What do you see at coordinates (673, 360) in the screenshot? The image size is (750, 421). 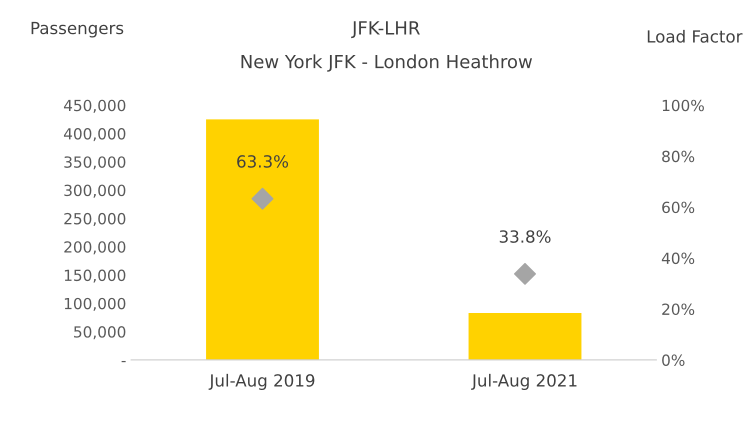 I see `y2-tick-label: 0%` at bounding box center [673, 360].